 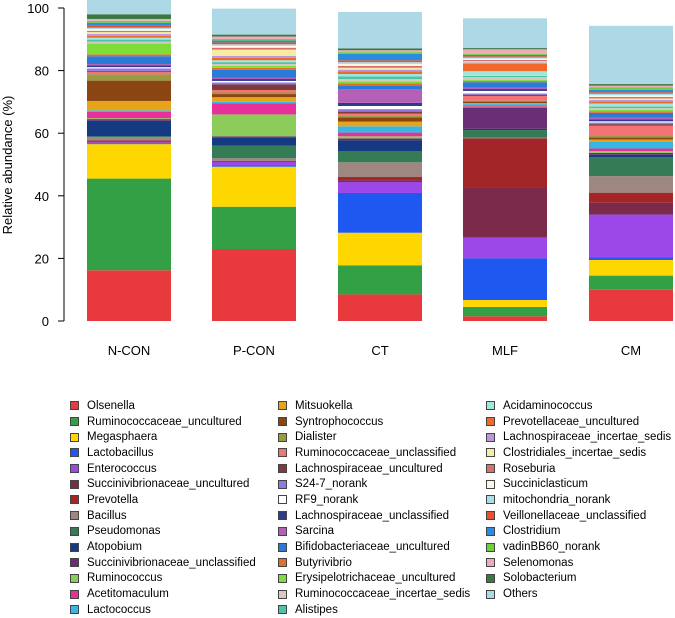 I want to click on legend-label: Mitsuokella, so click(x=324, y=405).